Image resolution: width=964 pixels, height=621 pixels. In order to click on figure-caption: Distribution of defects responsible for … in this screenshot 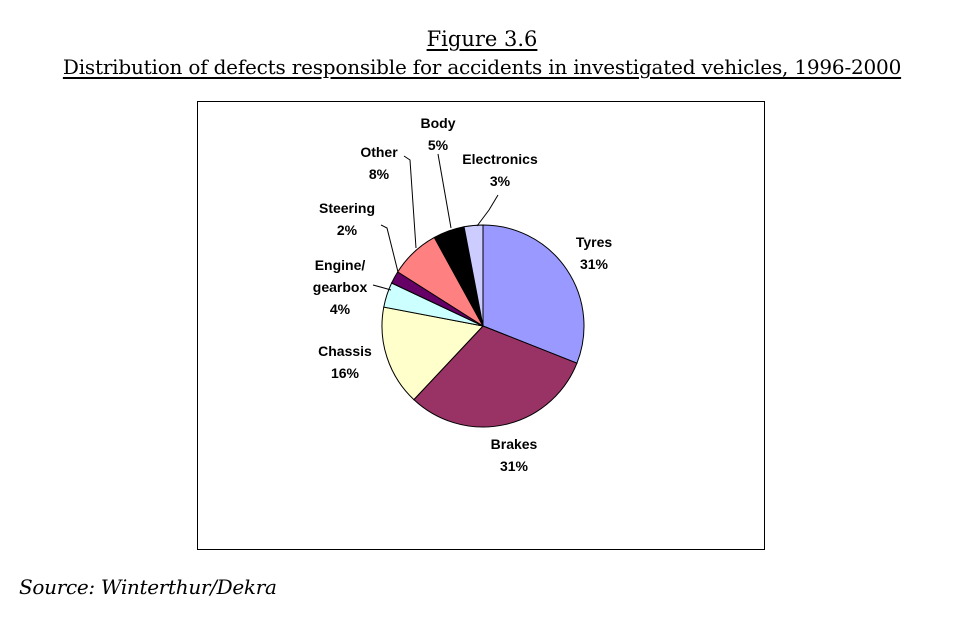, I will do `click(482, 67)`.